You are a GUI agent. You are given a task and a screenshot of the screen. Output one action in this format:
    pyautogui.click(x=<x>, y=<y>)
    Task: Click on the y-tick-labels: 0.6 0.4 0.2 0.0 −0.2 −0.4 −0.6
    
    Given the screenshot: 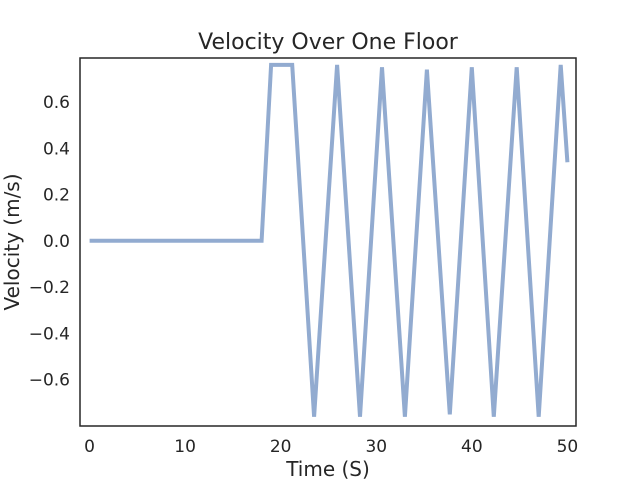 What is the action you would take?
    pyautogui.click(x=49, y=242)
    